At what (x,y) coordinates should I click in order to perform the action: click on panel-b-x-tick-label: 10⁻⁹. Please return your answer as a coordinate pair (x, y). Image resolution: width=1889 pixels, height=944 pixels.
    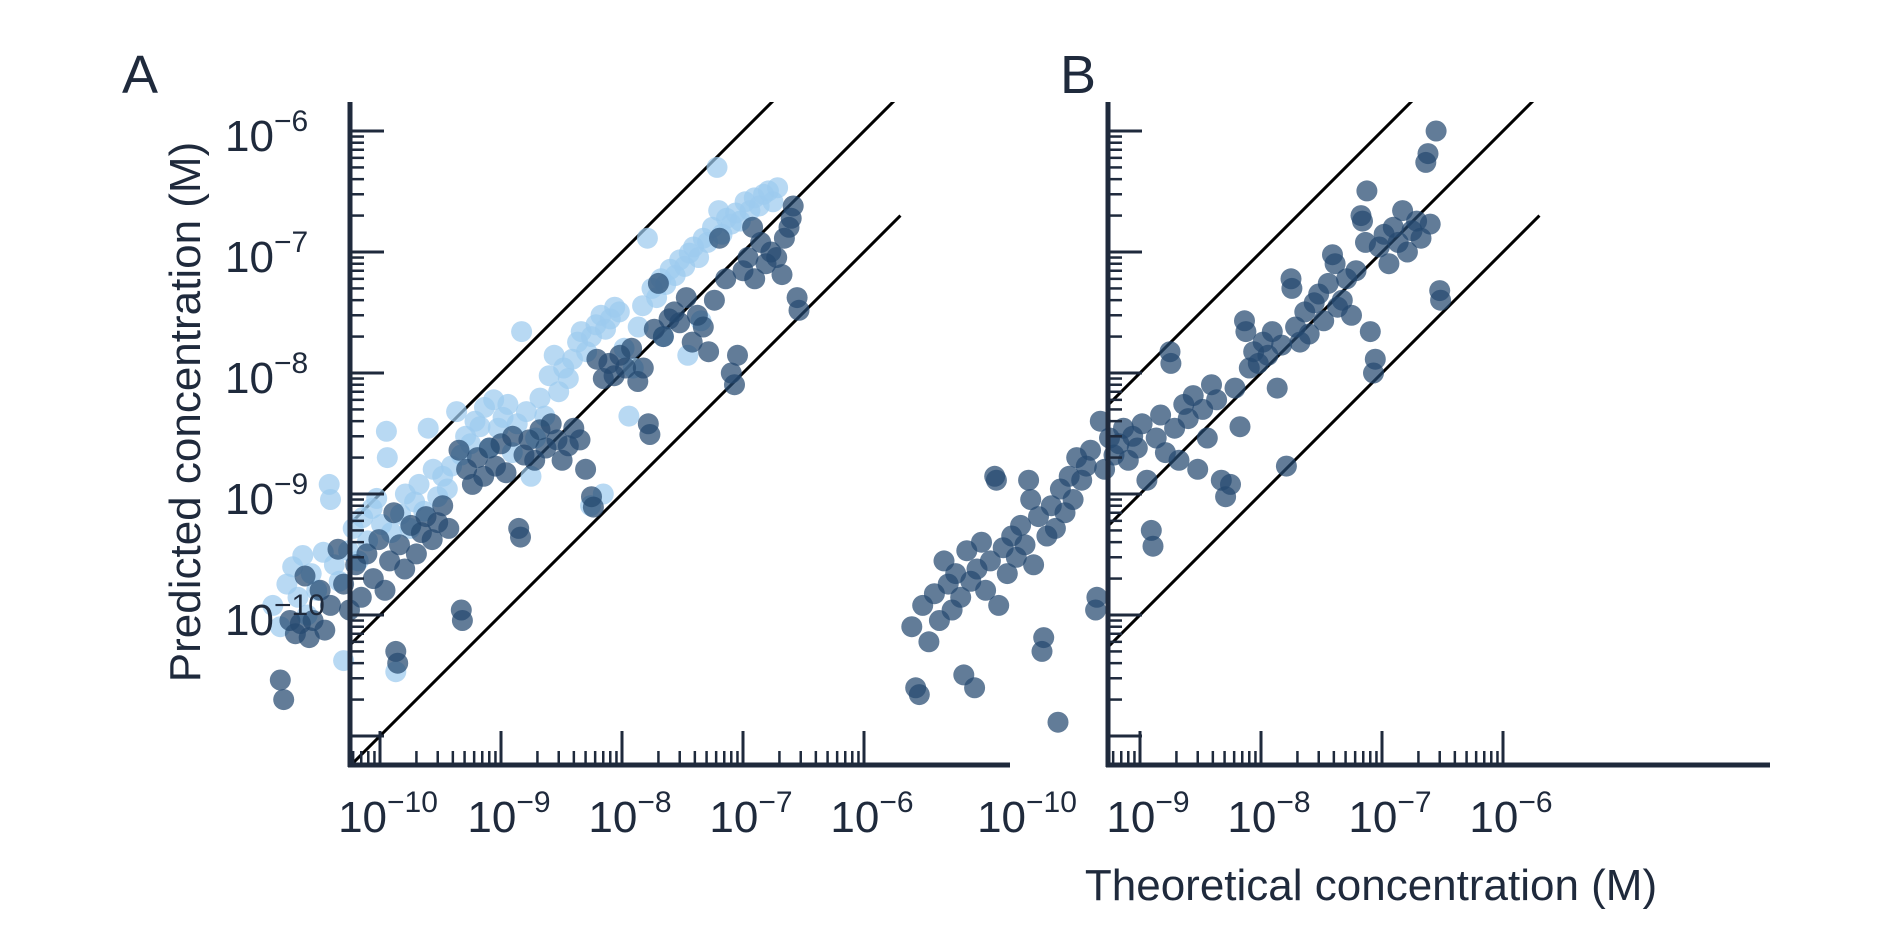
    Looking at the image, I should click on (1147, 814).